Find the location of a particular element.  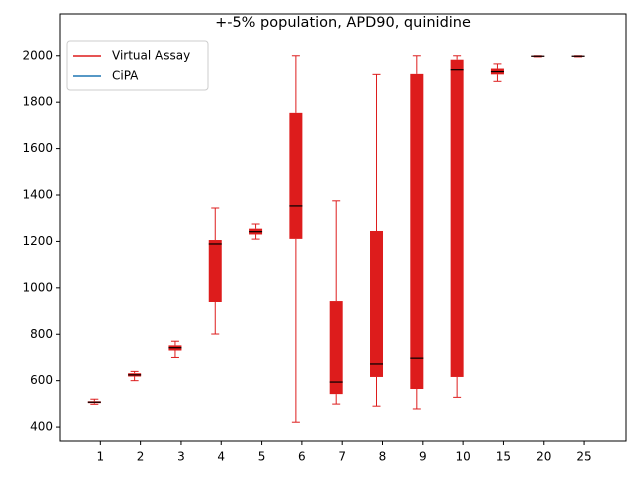

y-tick-label: 1600 is located at coordinates (37, 148).